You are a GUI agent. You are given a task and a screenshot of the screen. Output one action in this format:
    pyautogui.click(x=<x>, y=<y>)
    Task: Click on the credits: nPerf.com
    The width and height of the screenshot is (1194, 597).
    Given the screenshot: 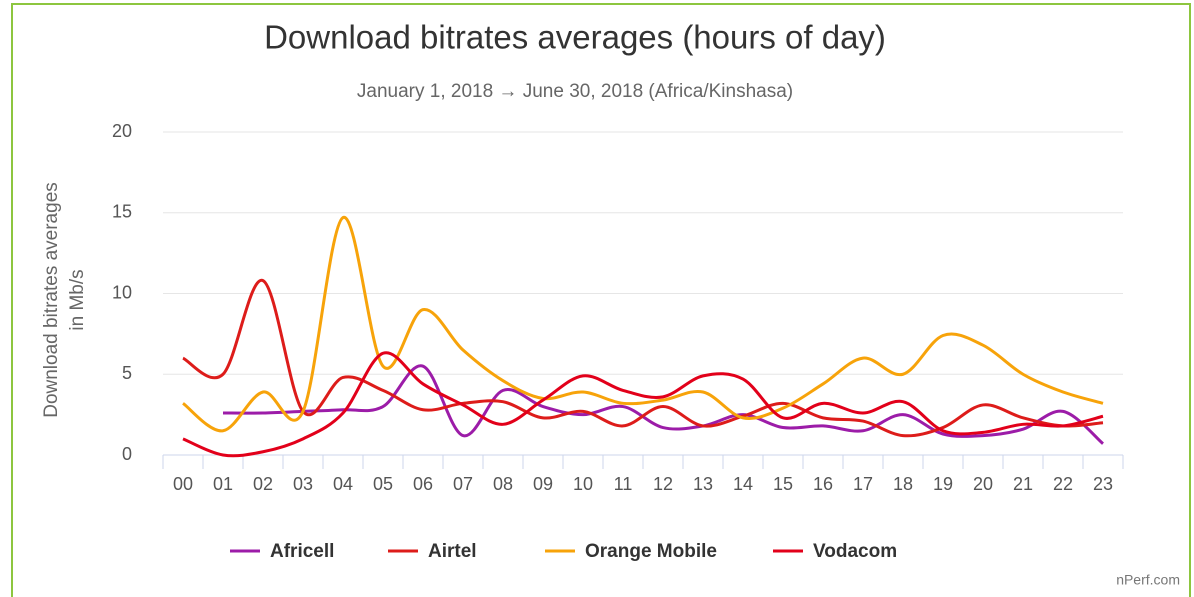 What is the action you would take?
    pyautogui.click(x=1148, y=580)
    